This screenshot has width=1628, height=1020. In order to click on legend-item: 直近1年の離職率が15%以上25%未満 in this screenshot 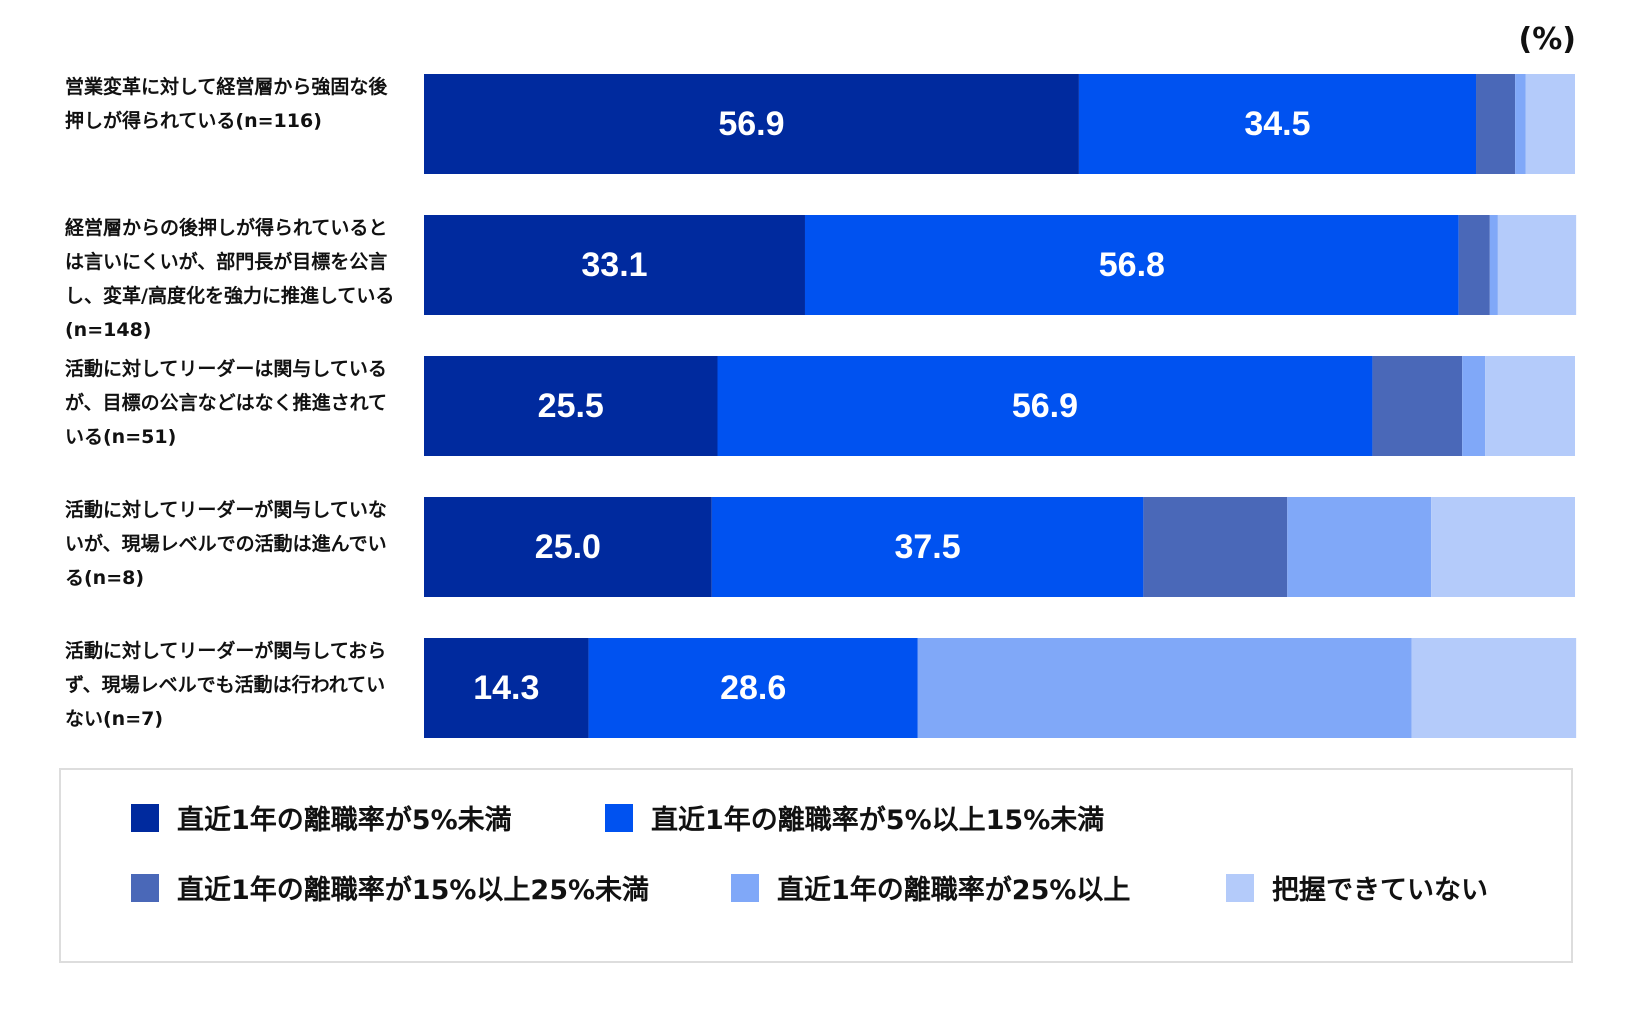, I will do `click(390, 887)`.